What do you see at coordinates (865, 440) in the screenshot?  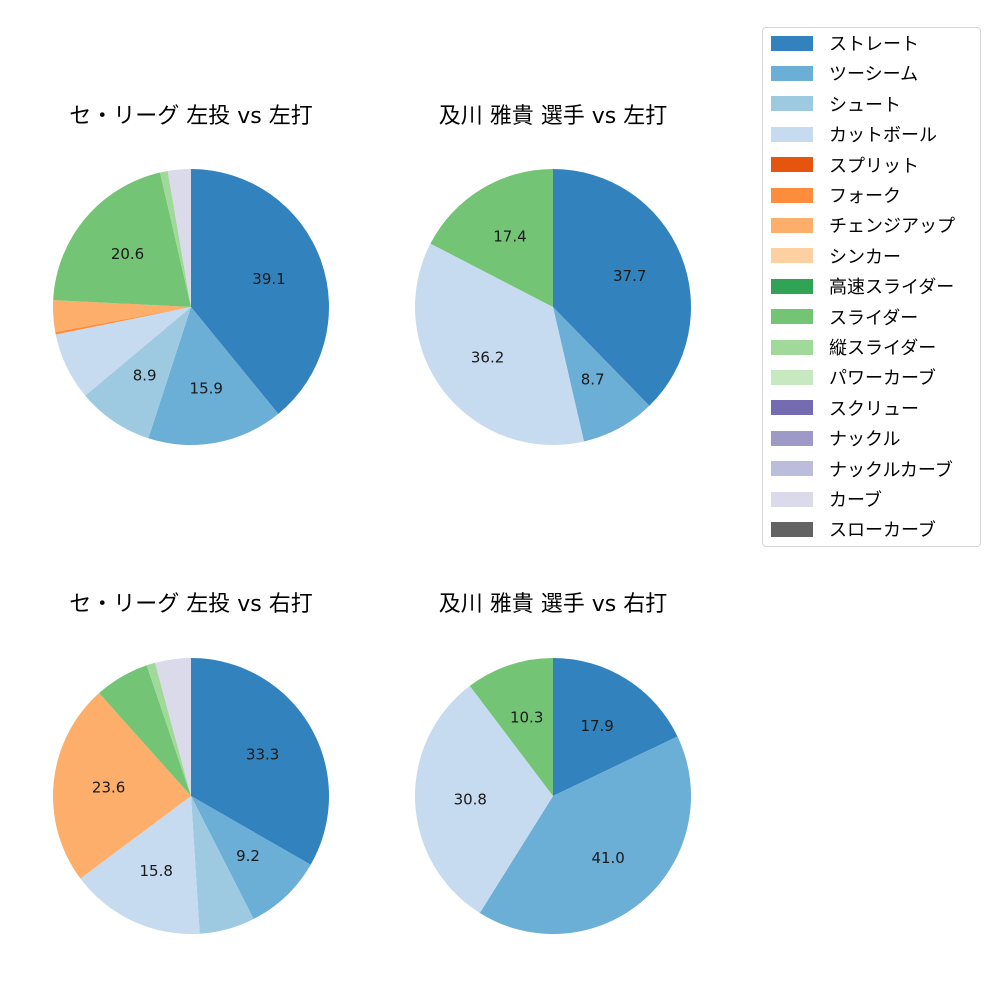 I see `legend-label: ナックル` at bounding box center [865, 440].